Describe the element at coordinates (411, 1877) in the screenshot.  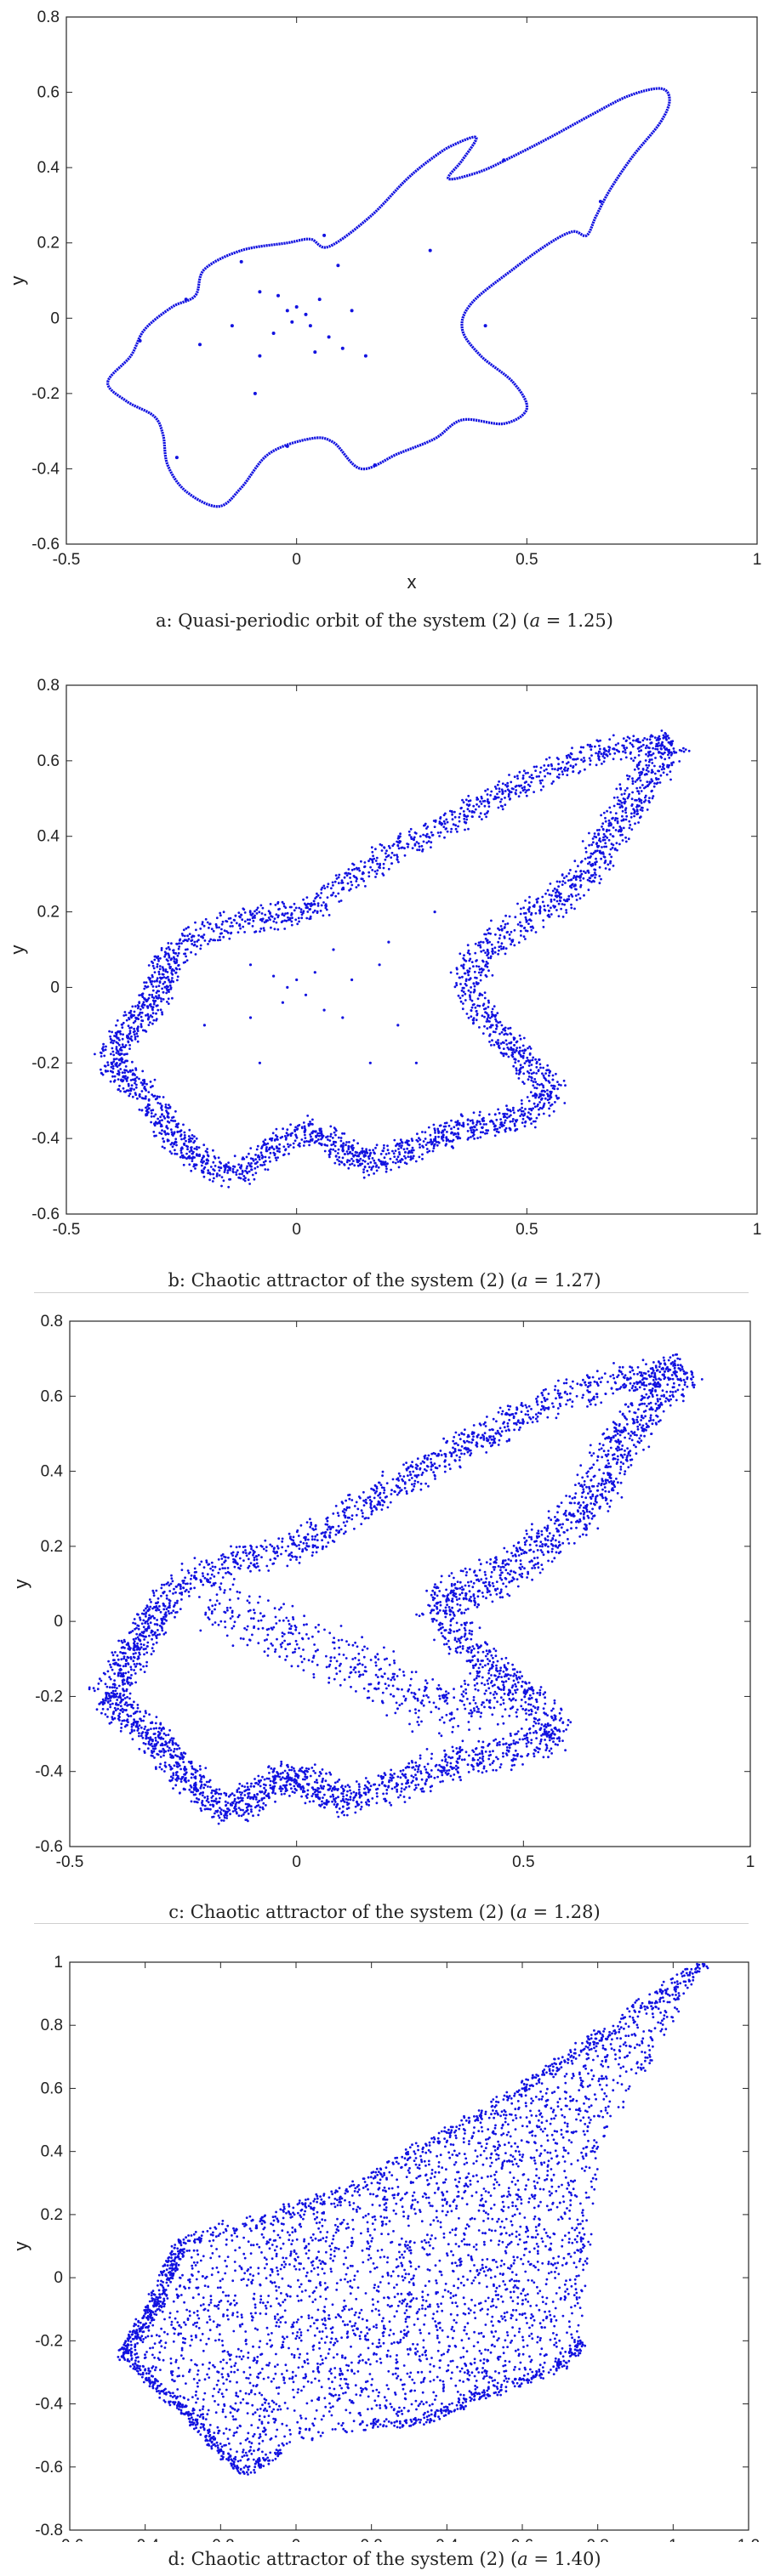
I see `x-axis-label: x` at that location.